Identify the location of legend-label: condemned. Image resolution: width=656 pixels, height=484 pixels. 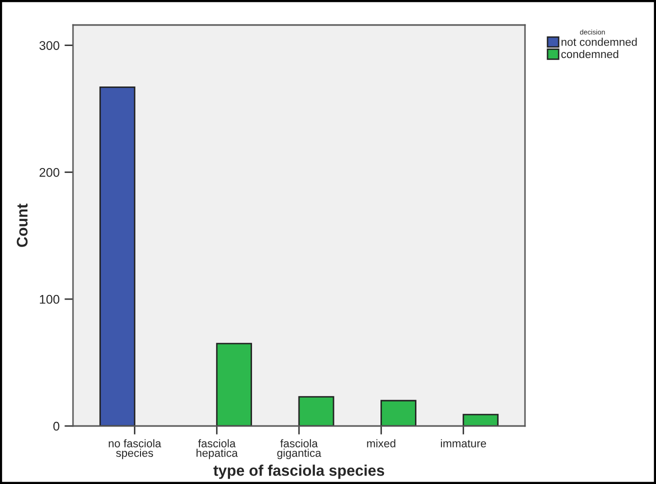
(589, 54).